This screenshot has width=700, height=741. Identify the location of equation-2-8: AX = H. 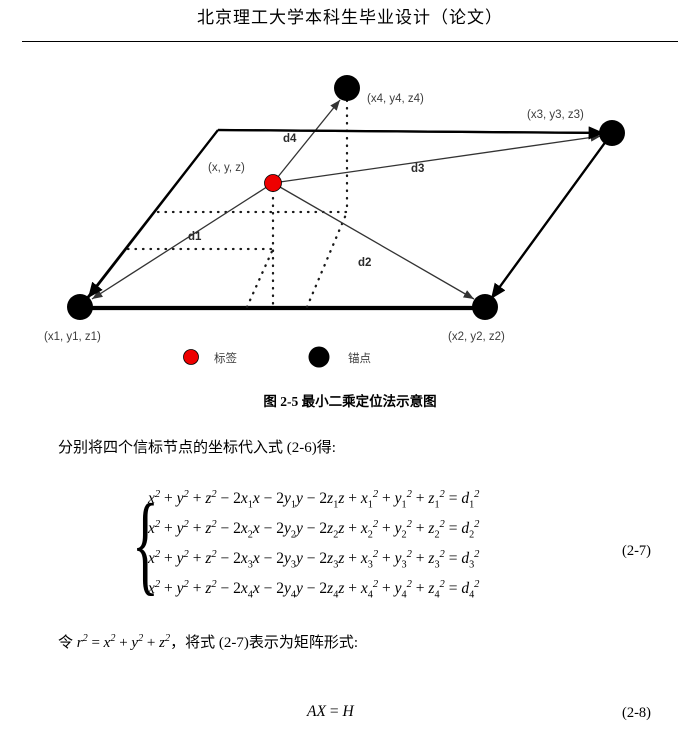
(330, 711).